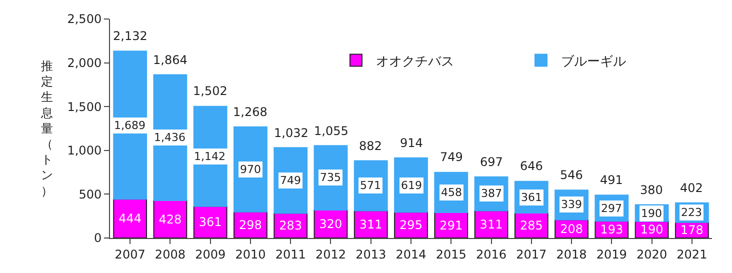 This screenshot has width=732, height=273. Describe the element at coordinates (210, 156) in the screenshot. I see `data-label: 1,142` at that location.